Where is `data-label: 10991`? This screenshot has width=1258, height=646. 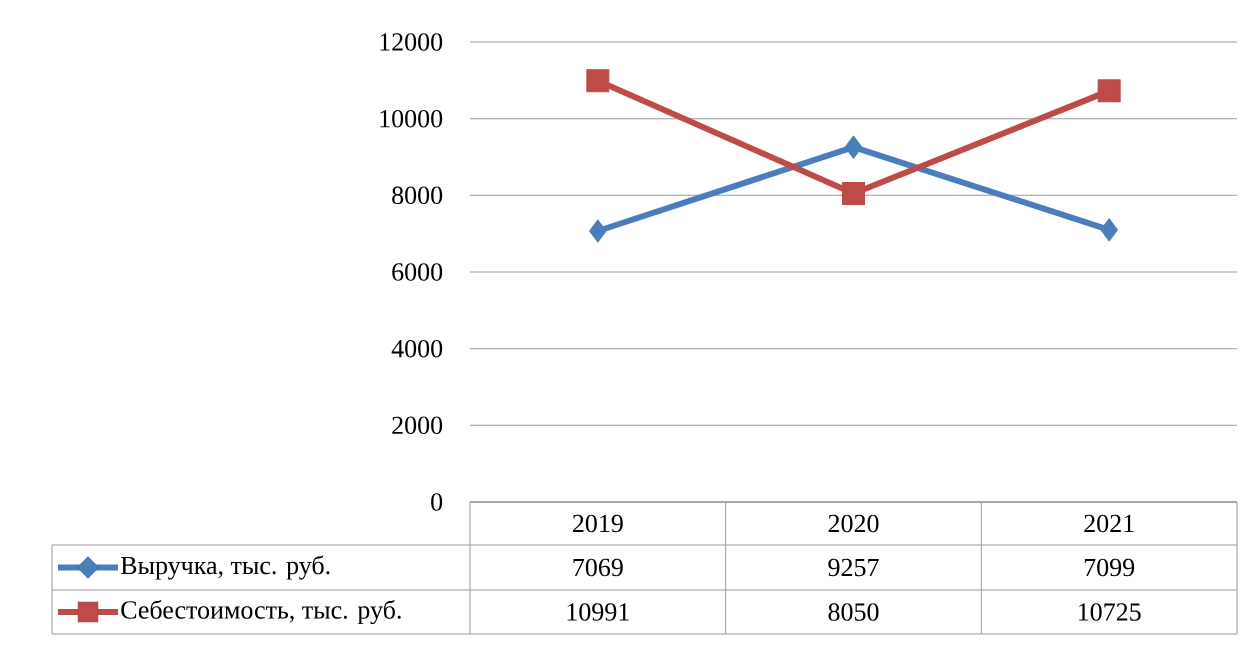 data-label: 10991 is located at coordinates (598, 612).